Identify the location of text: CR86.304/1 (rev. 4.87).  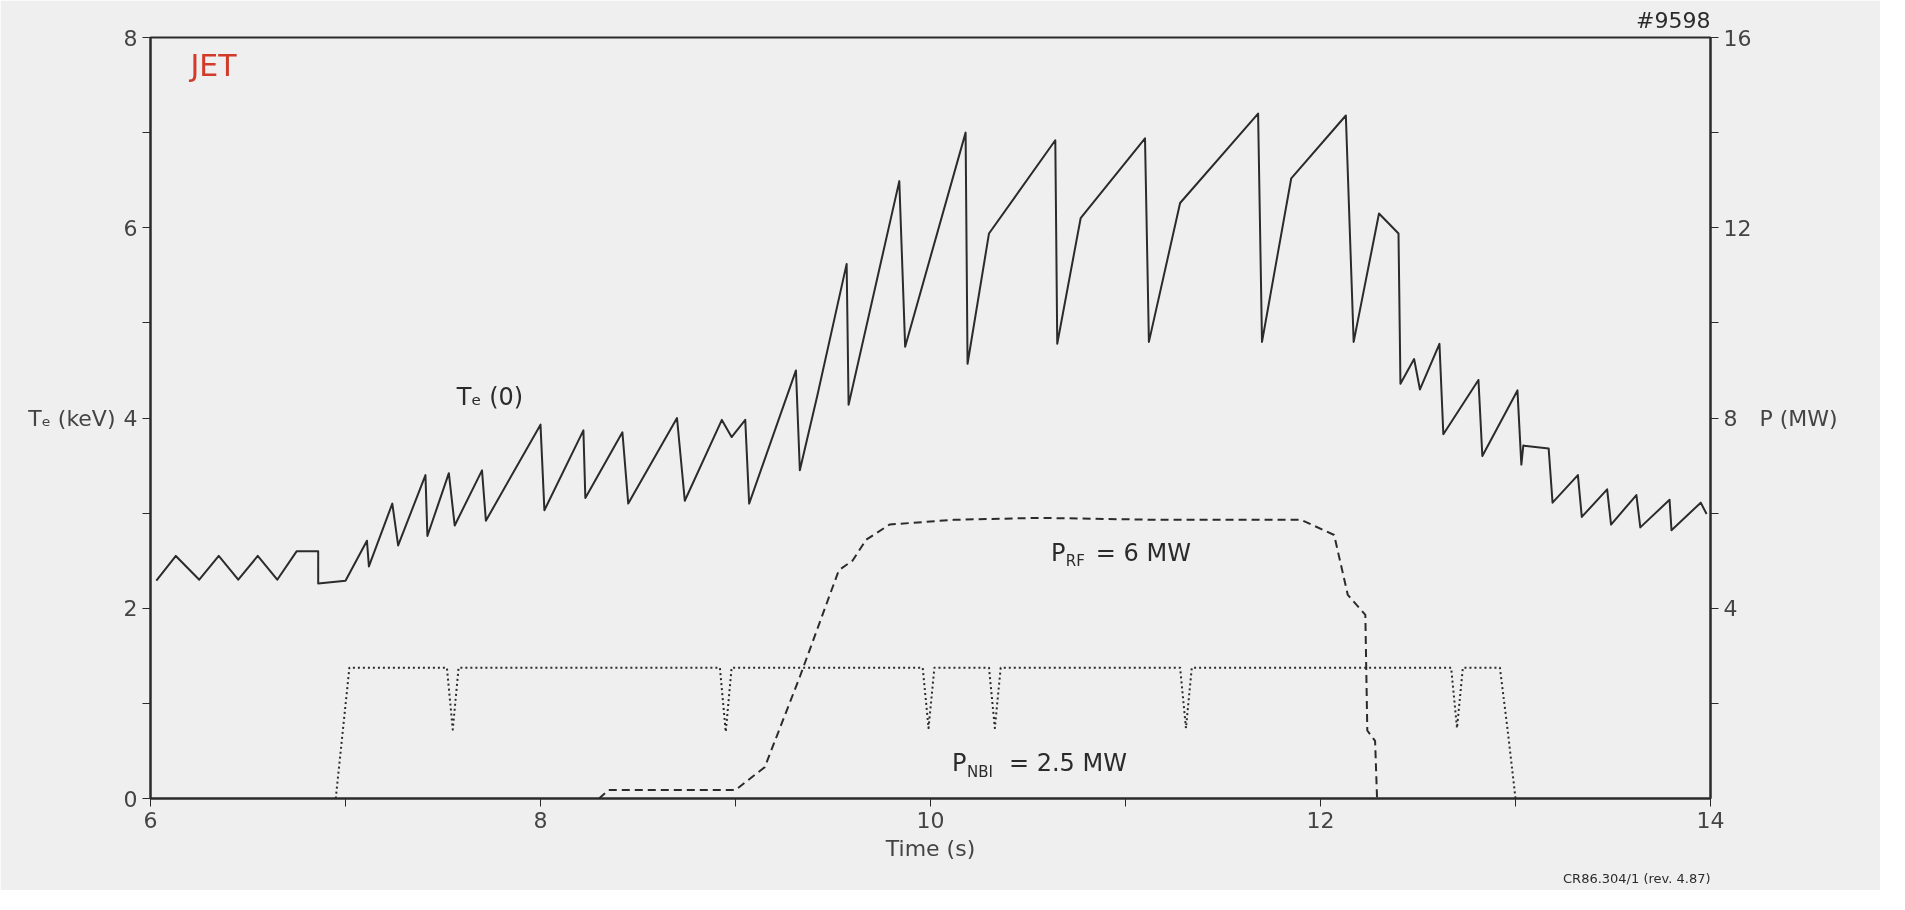
(1637, 878).